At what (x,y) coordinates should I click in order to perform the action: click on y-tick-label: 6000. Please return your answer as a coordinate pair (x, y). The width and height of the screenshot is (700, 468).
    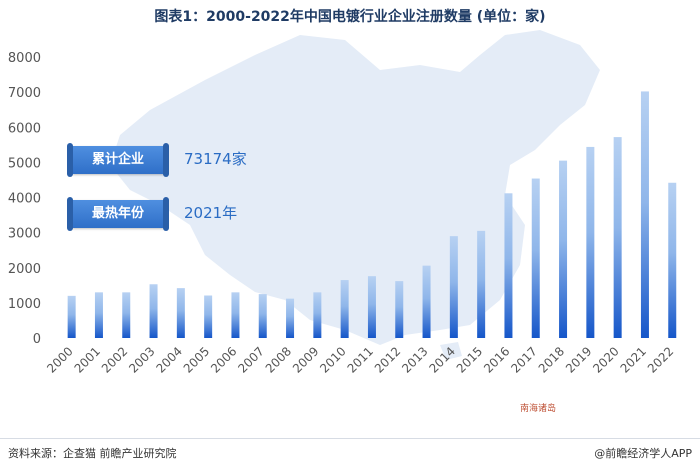
    Looking at the image, I should click on (24, 128).